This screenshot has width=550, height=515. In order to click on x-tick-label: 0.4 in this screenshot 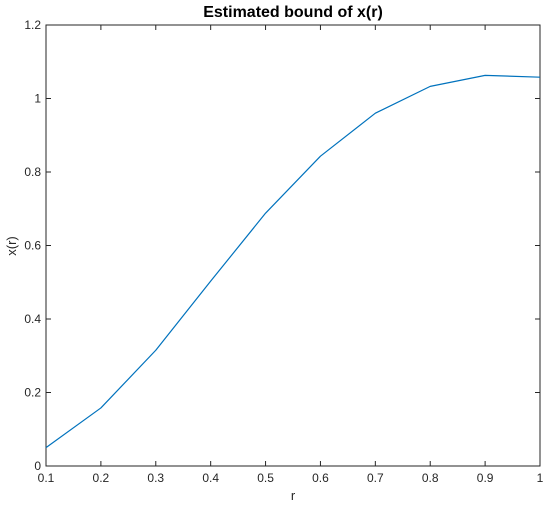, I will do `click(210, 478)`.